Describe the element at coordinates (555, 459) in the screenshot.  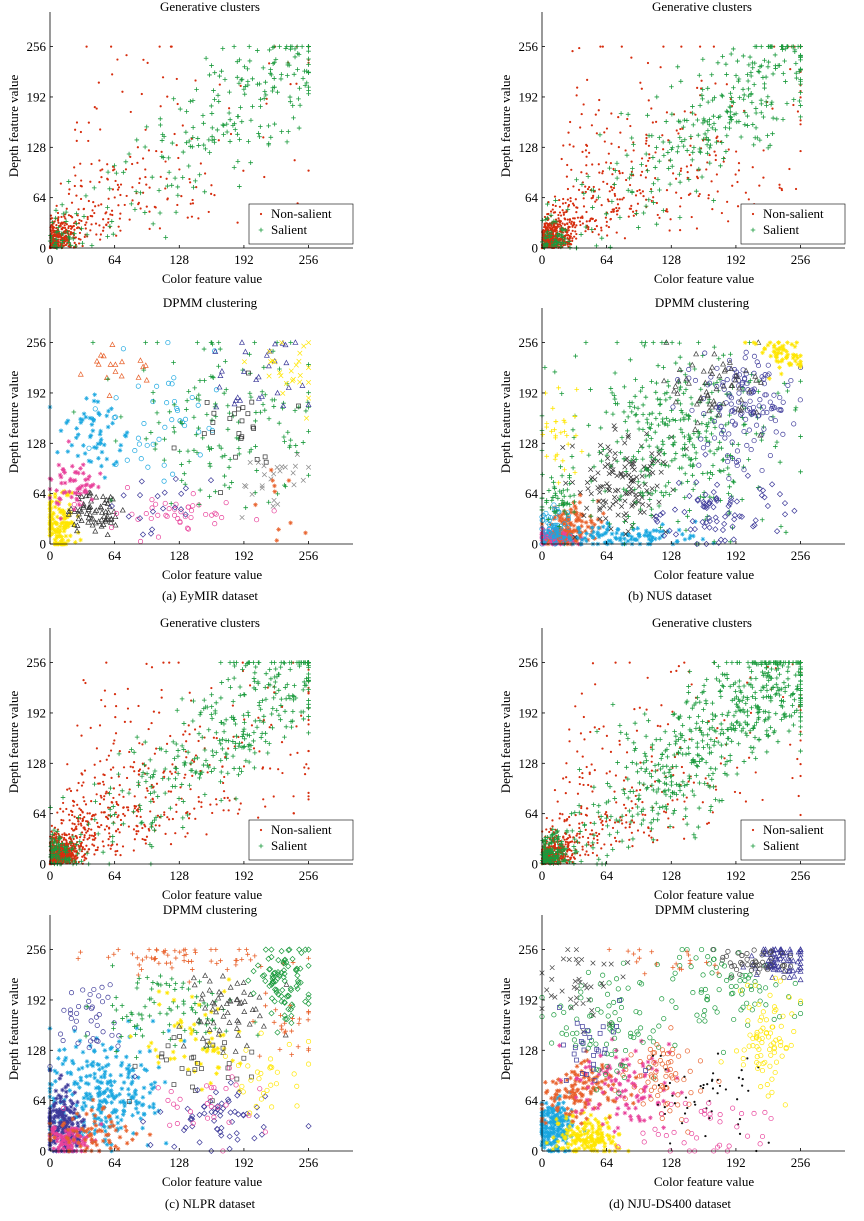
I see `cluster-10-point` at that location.